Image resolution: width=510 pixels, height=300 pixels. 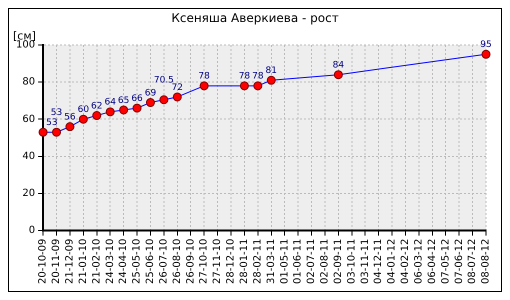 What do you see at coordinates (190, 261) in the screenshot?
I see `x-tick-label: 26-09-10` at bounding box center [190, 261].